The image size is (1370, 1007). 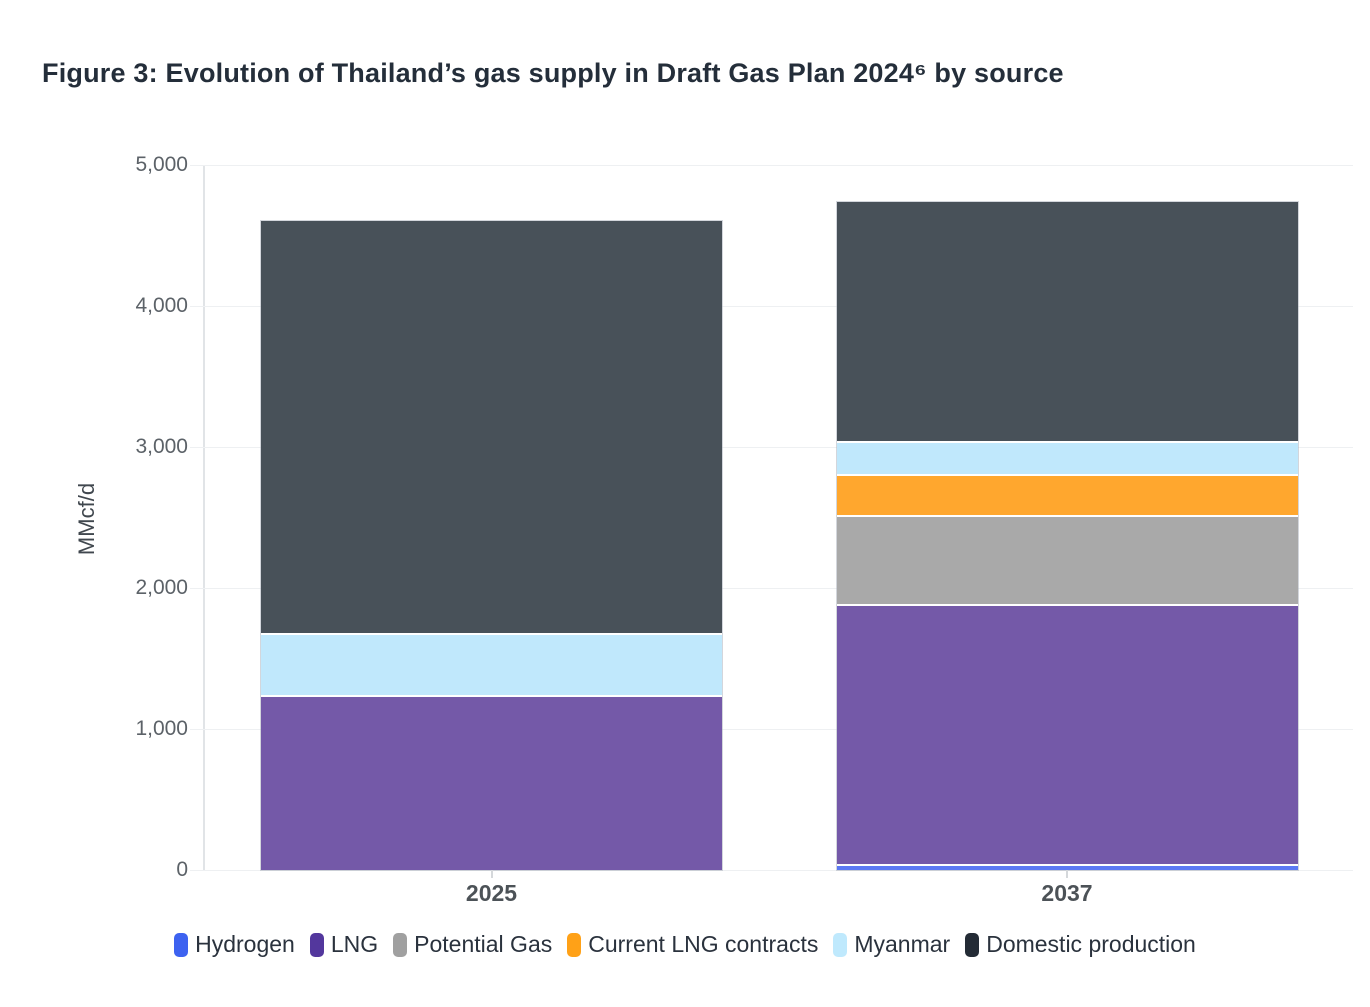 What do you see at coordinates (840, 944) in the screenshot?
I see `legend-swatch-myanmar` at bounding box center [840, 944].